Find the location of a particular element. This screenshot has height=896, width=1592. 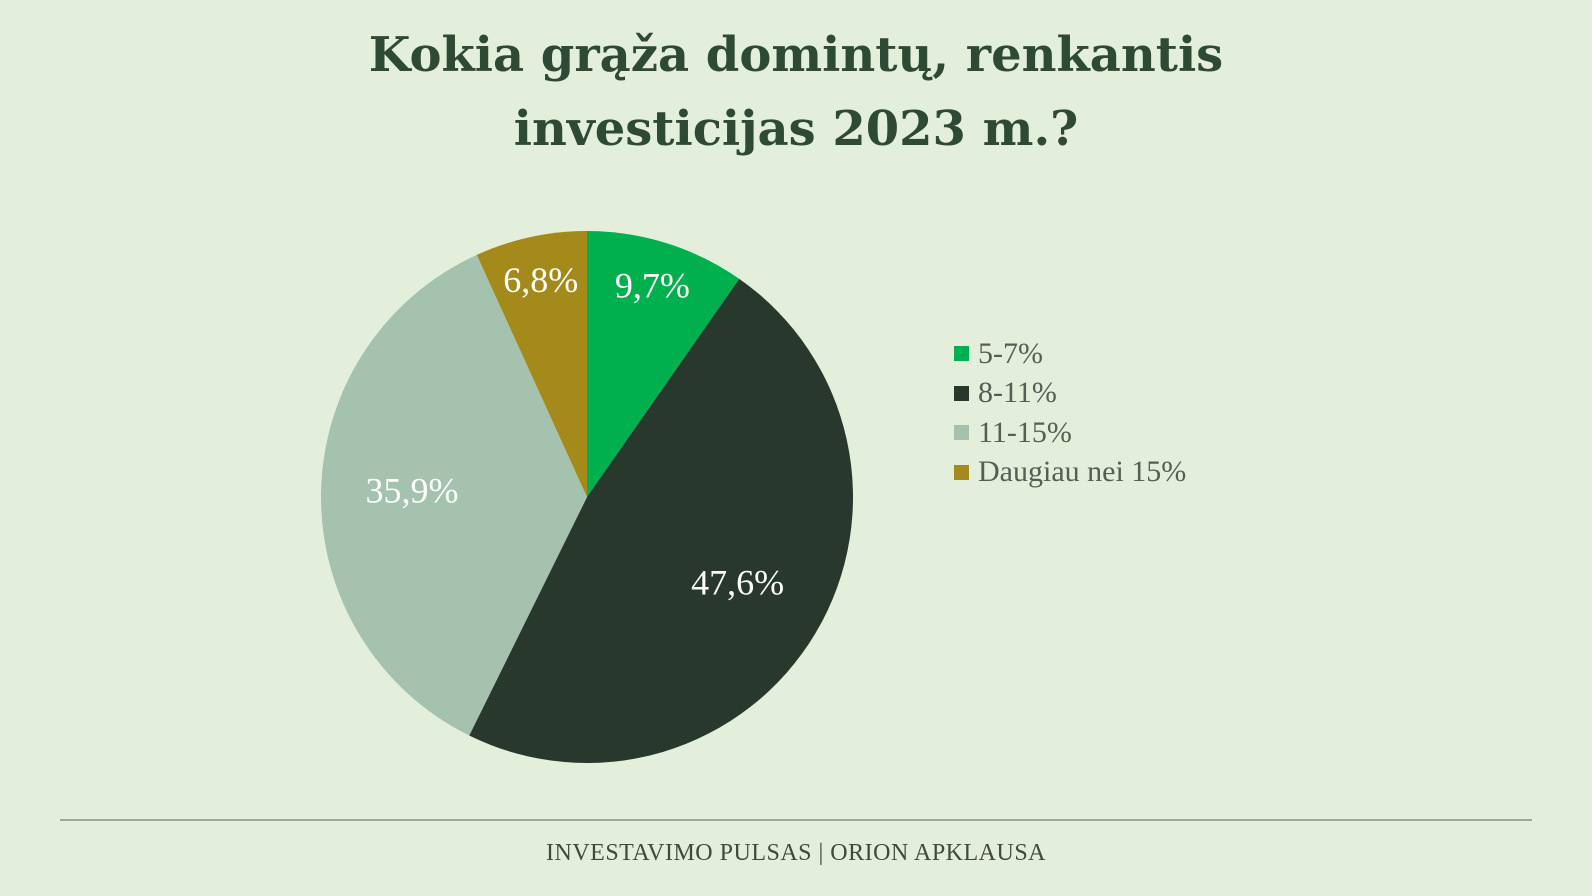

legend: 5-7% 8-11% 11-15% Daugiau nei 15% is located at coordinates (1070, 413).